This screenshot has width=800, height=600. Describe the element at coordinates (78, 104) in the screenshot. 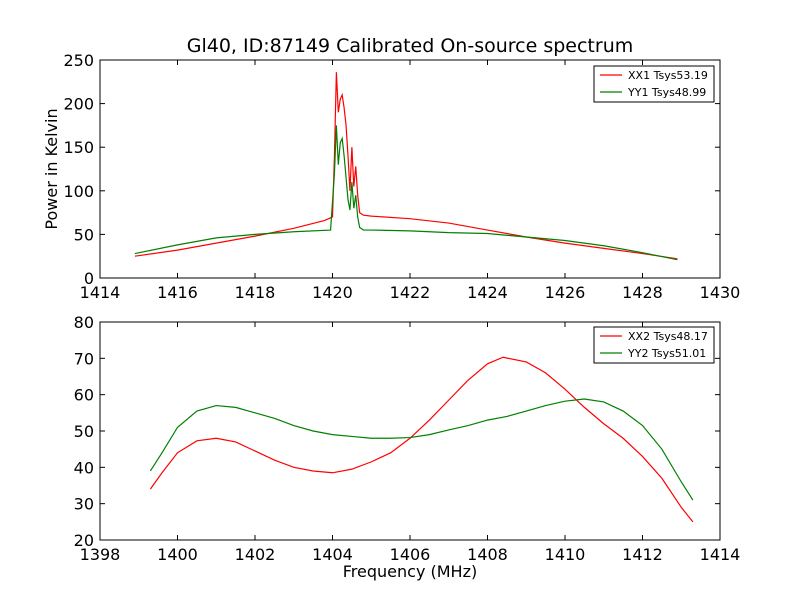

I see `y-tick-label: 200` at that location.